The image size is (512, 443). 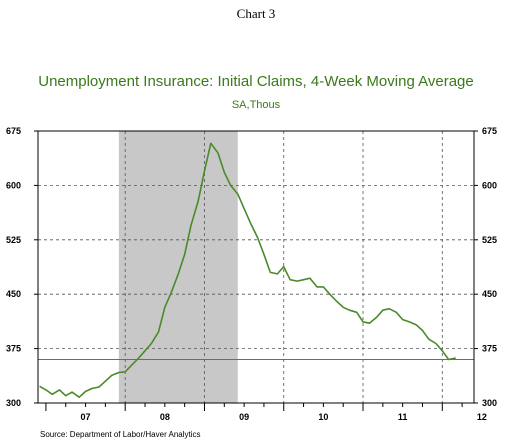 I want to click on x-tick-label: 12, so click(x=482, y=417).